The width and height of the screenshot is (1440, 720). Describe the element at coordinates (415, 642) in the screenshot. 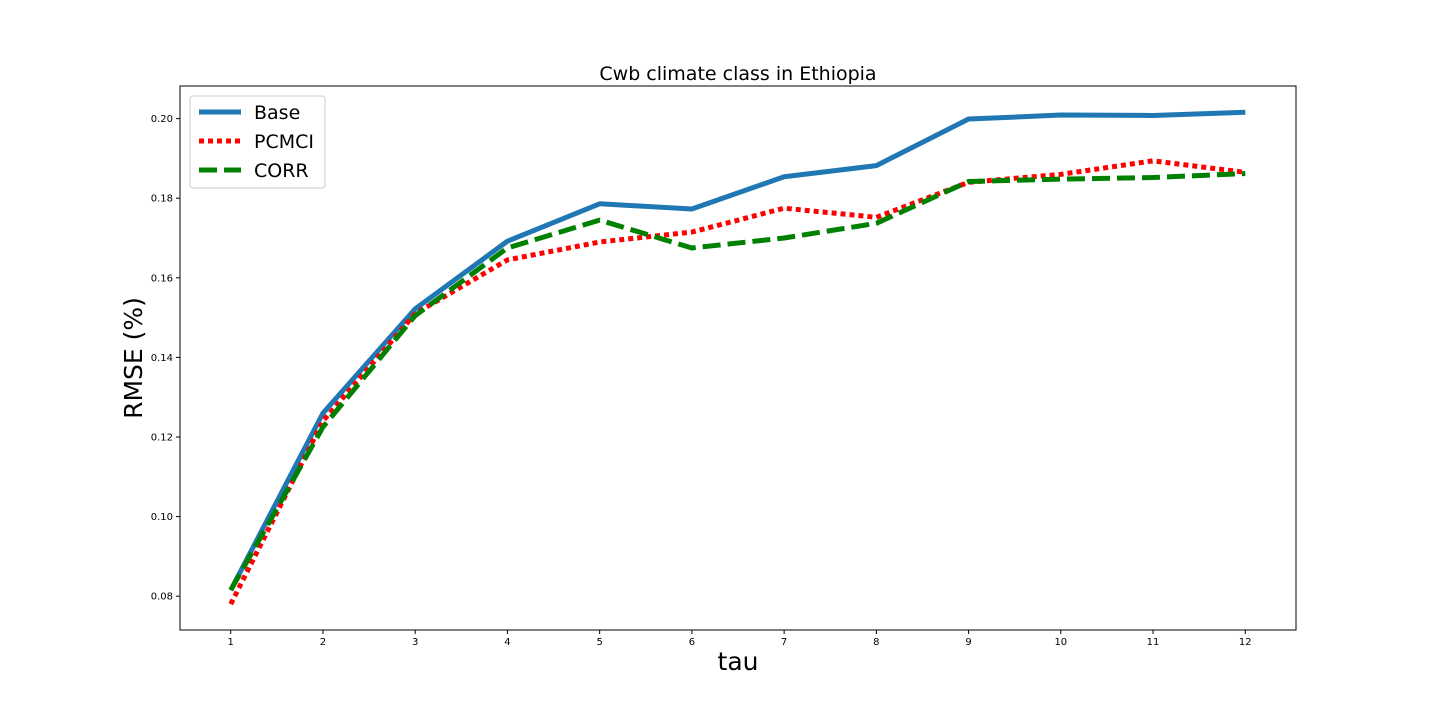

I see `x-tick-label: 3` at that location.